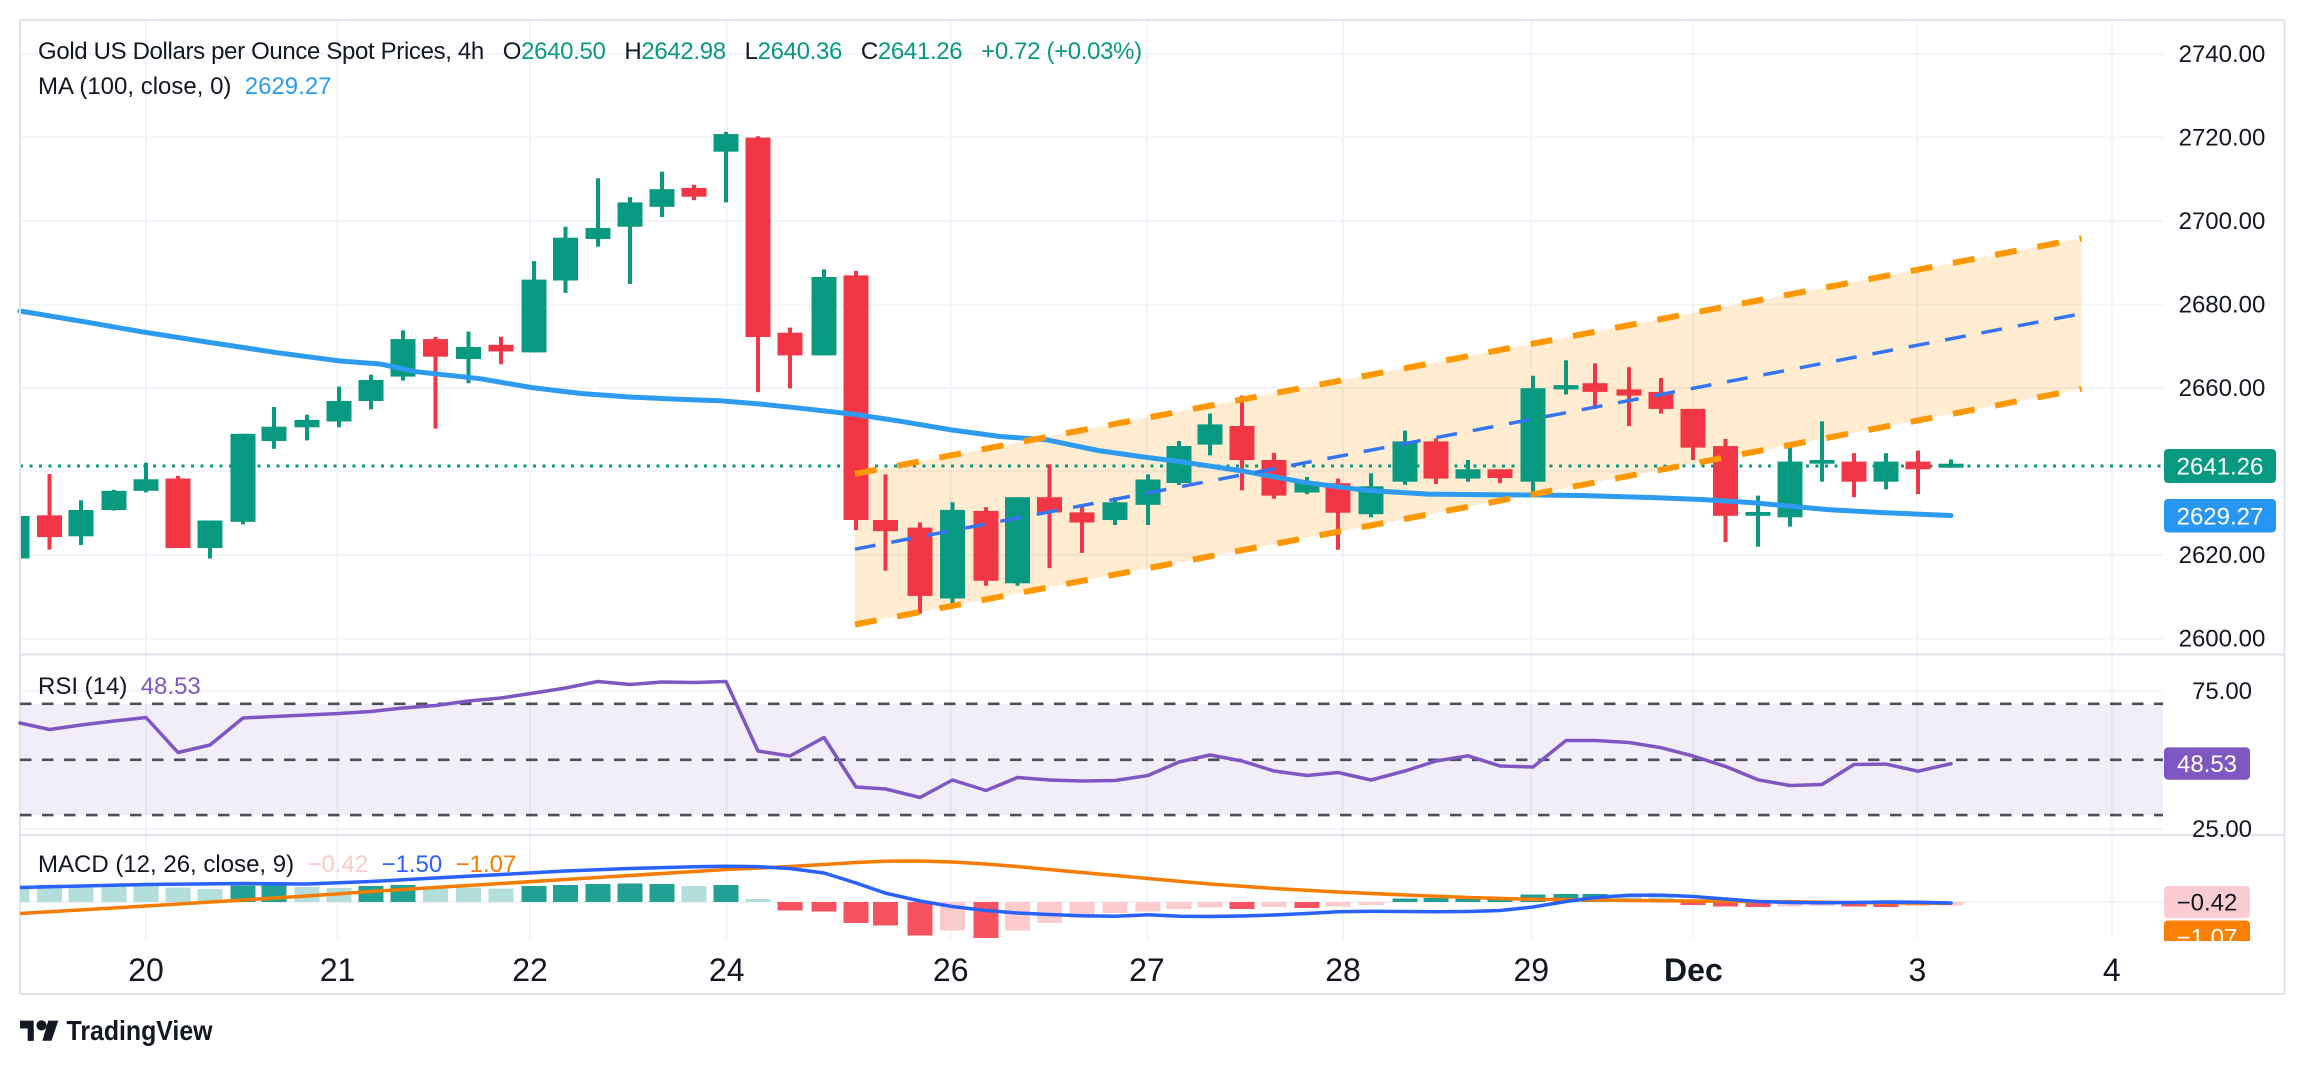  What do you see at coordinates (338, 970) in the screenshot?
I see `svg-text: 21` at bounding box center [338, 970].